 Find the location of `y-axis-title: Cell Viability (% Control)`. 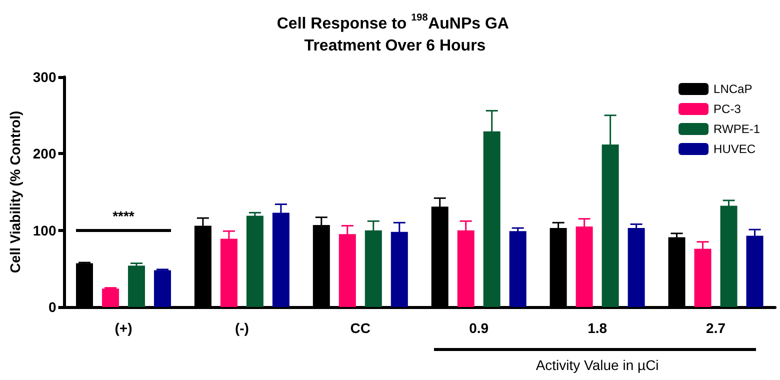

y-axis-title: Cell Viability (% Control) is located at coordinates (15, 192).